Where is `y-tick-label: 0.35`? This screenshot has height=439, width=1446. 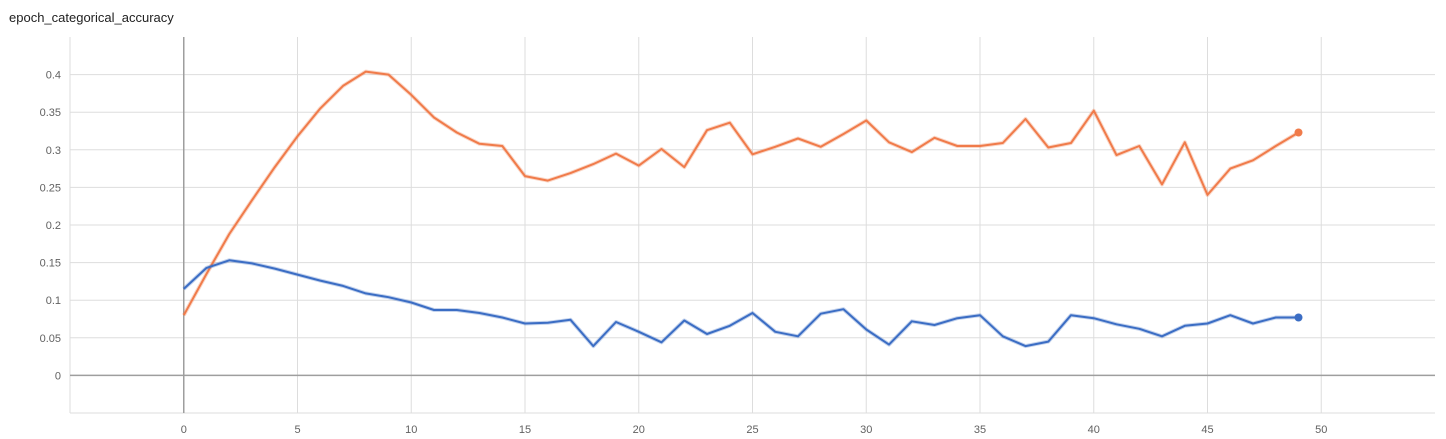 y-tick-label: 0.35 is located at coordinates (50, 113).